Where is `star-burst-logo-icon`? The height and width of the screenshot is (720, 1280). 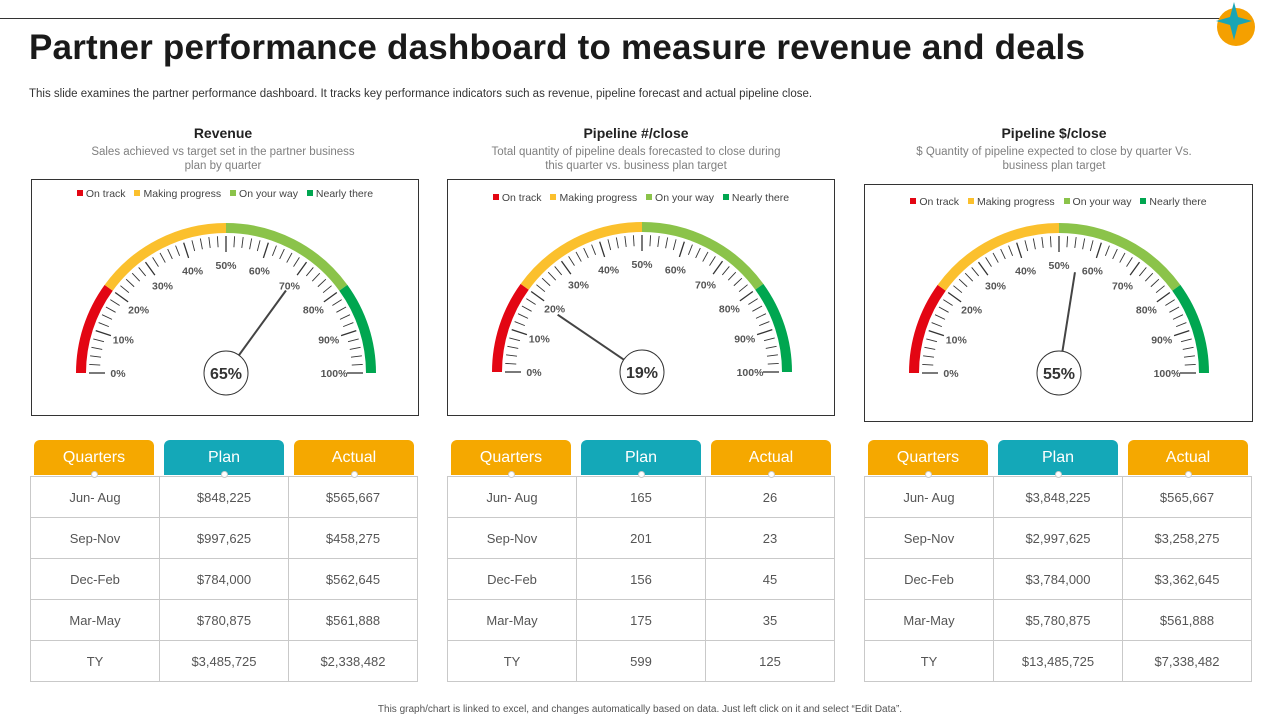
star-burst-logo-icon is located at coordinates (1235, 24).